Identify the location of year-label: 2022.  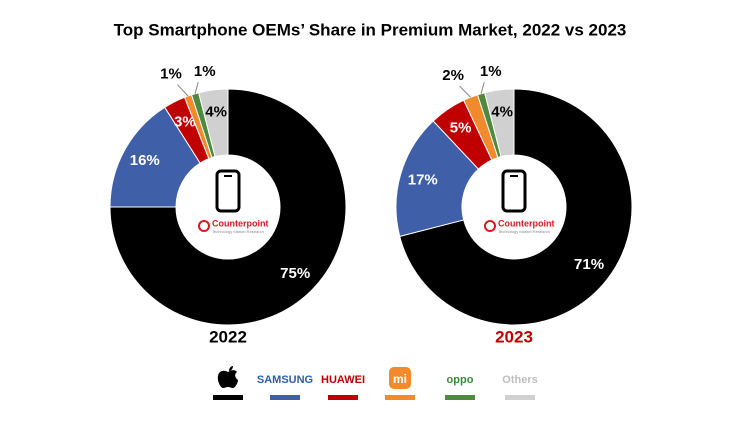
(228, 336).